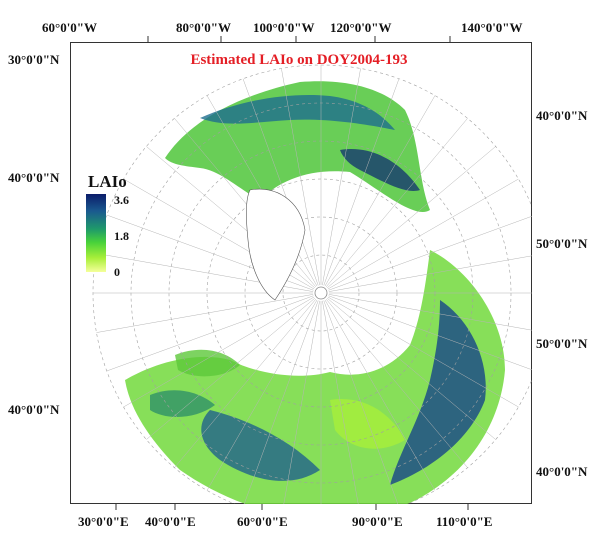 This screenshot has height=548, width=598. Describe the element at coordinates (562, 471) in the screenshot. I see `right-label-40n-lower: 40°0'0"N` at that location.